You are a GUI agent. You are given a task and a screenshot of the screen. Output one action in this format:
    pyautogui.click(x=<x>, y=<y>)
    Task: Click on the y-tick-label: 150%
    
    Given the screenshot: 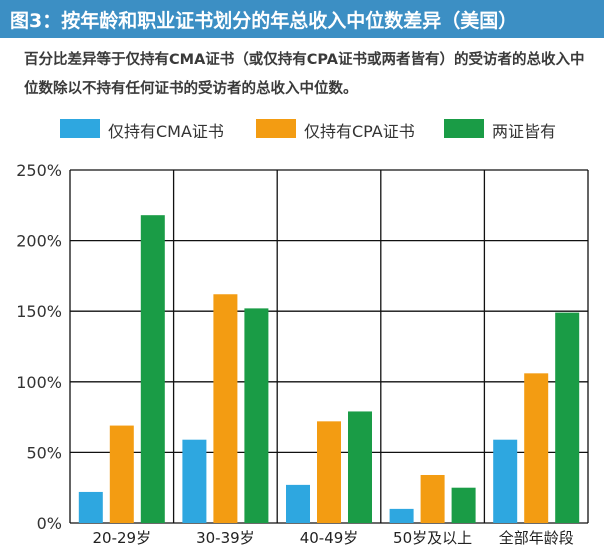 What is the action you would take?
    pyautogui.click(x=39, y=311)
    